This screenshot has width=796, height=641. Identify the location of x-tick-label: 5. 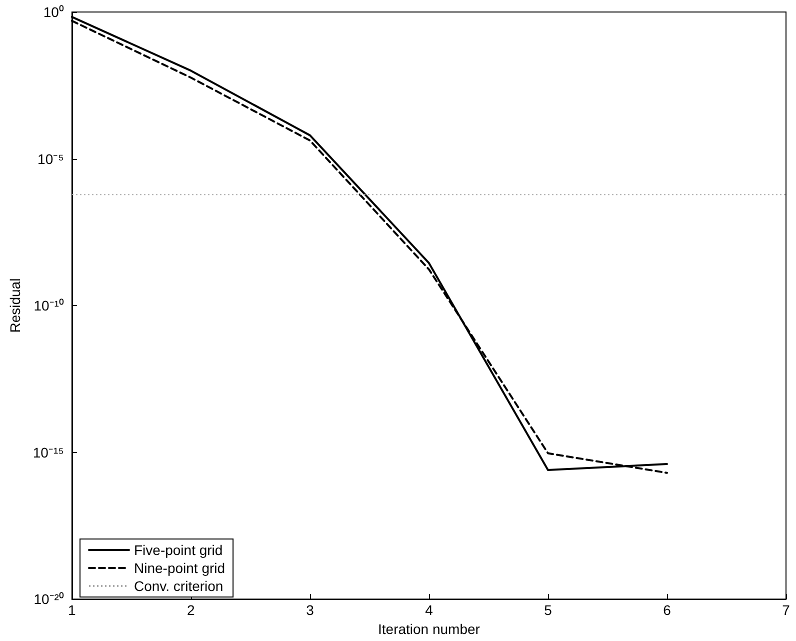
(548, 610).